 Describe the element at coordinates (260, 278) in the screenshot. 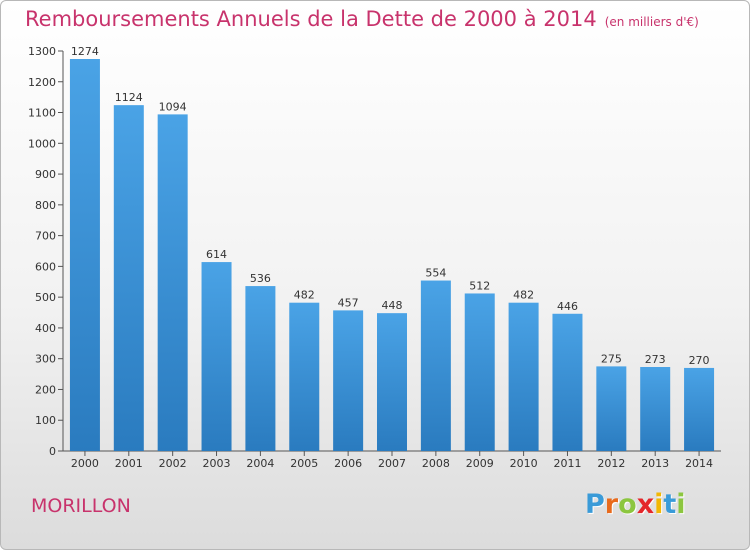

I see `data-label-2004: 536` at that location.